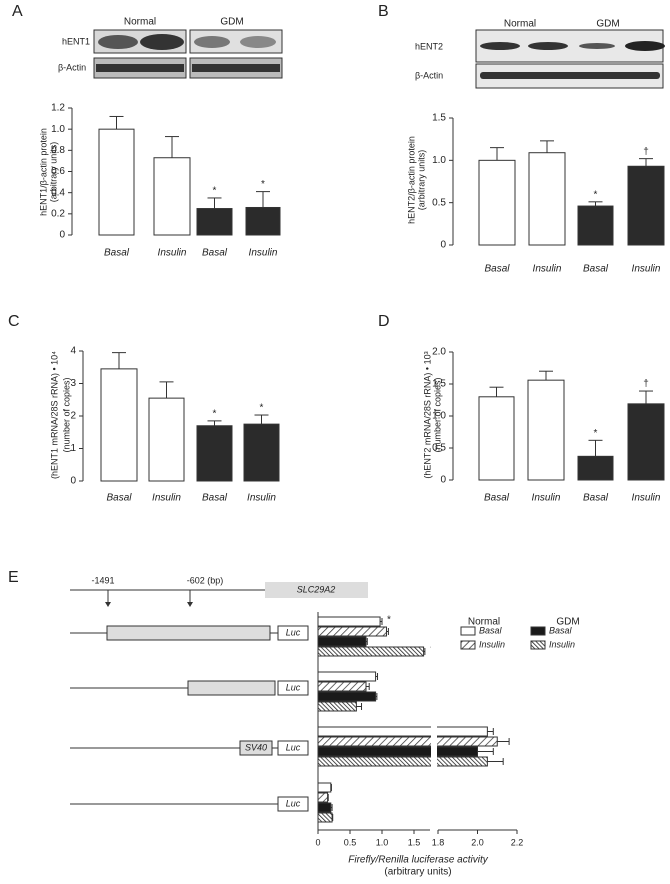 The image size is (670, 884). I want to click on site-label: -602 (bp), so click(205, 580).